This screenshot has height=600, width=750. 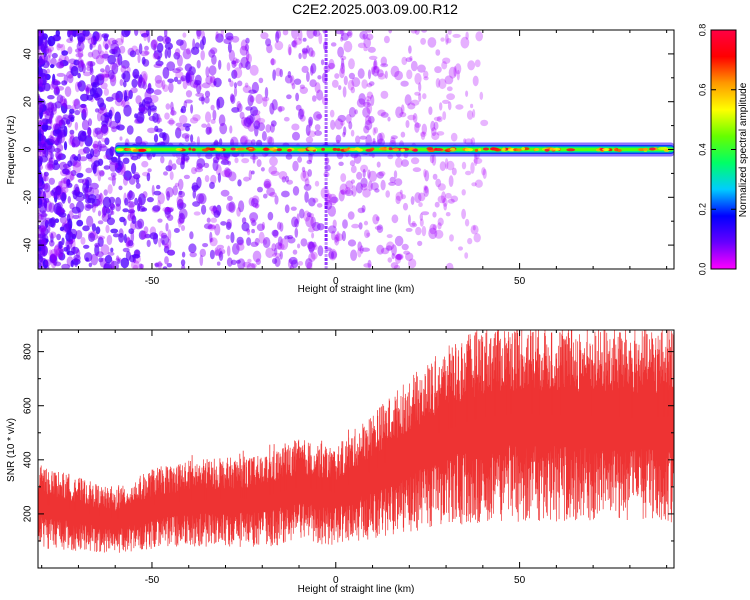 I want to click on spectrogram-ytick-label: 20, so click(x=28, y=102).